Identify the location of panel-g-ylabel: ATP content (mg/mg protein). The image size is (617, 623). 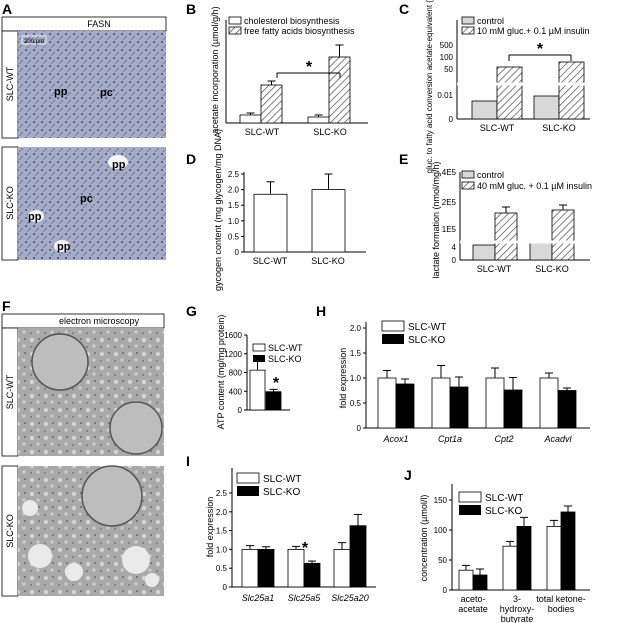
(221, 372).